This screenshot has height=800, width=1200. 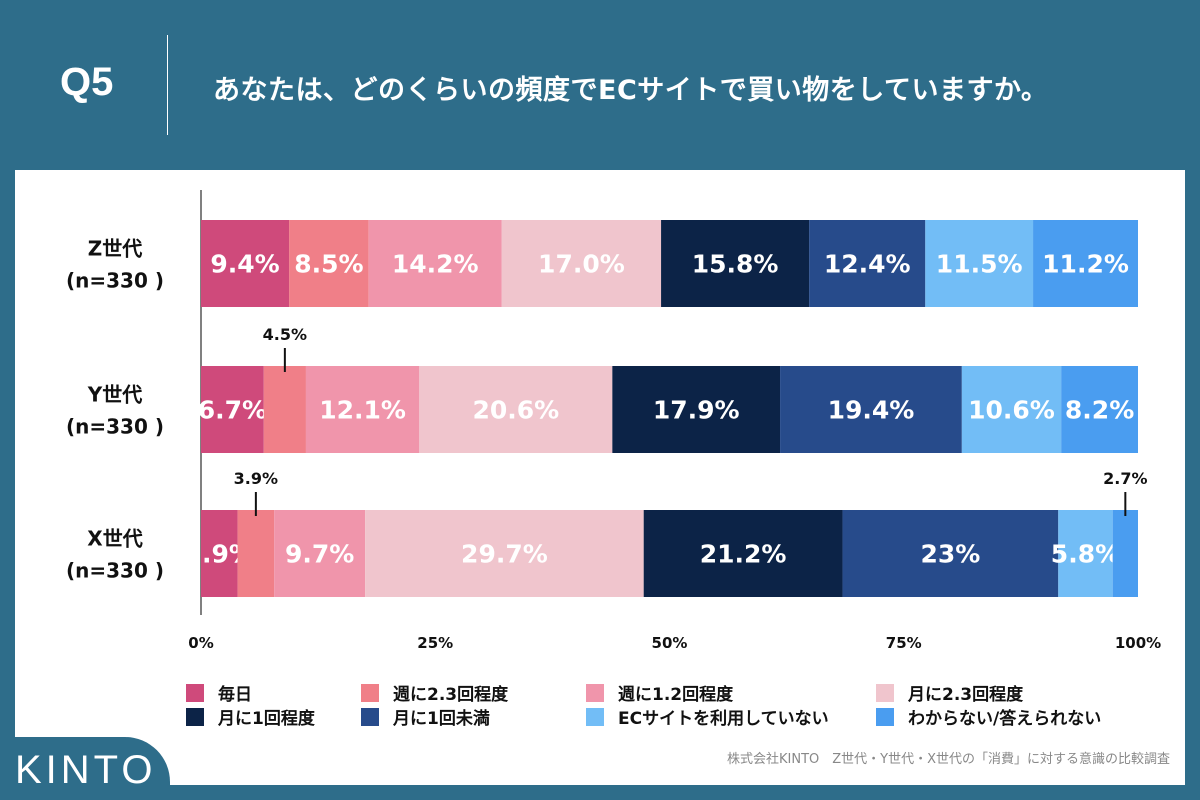 What do you see at coordinates (441, 719) in the screenshot?
I see `legend-label: 月に1回未満` at bounding box center [441, 719].